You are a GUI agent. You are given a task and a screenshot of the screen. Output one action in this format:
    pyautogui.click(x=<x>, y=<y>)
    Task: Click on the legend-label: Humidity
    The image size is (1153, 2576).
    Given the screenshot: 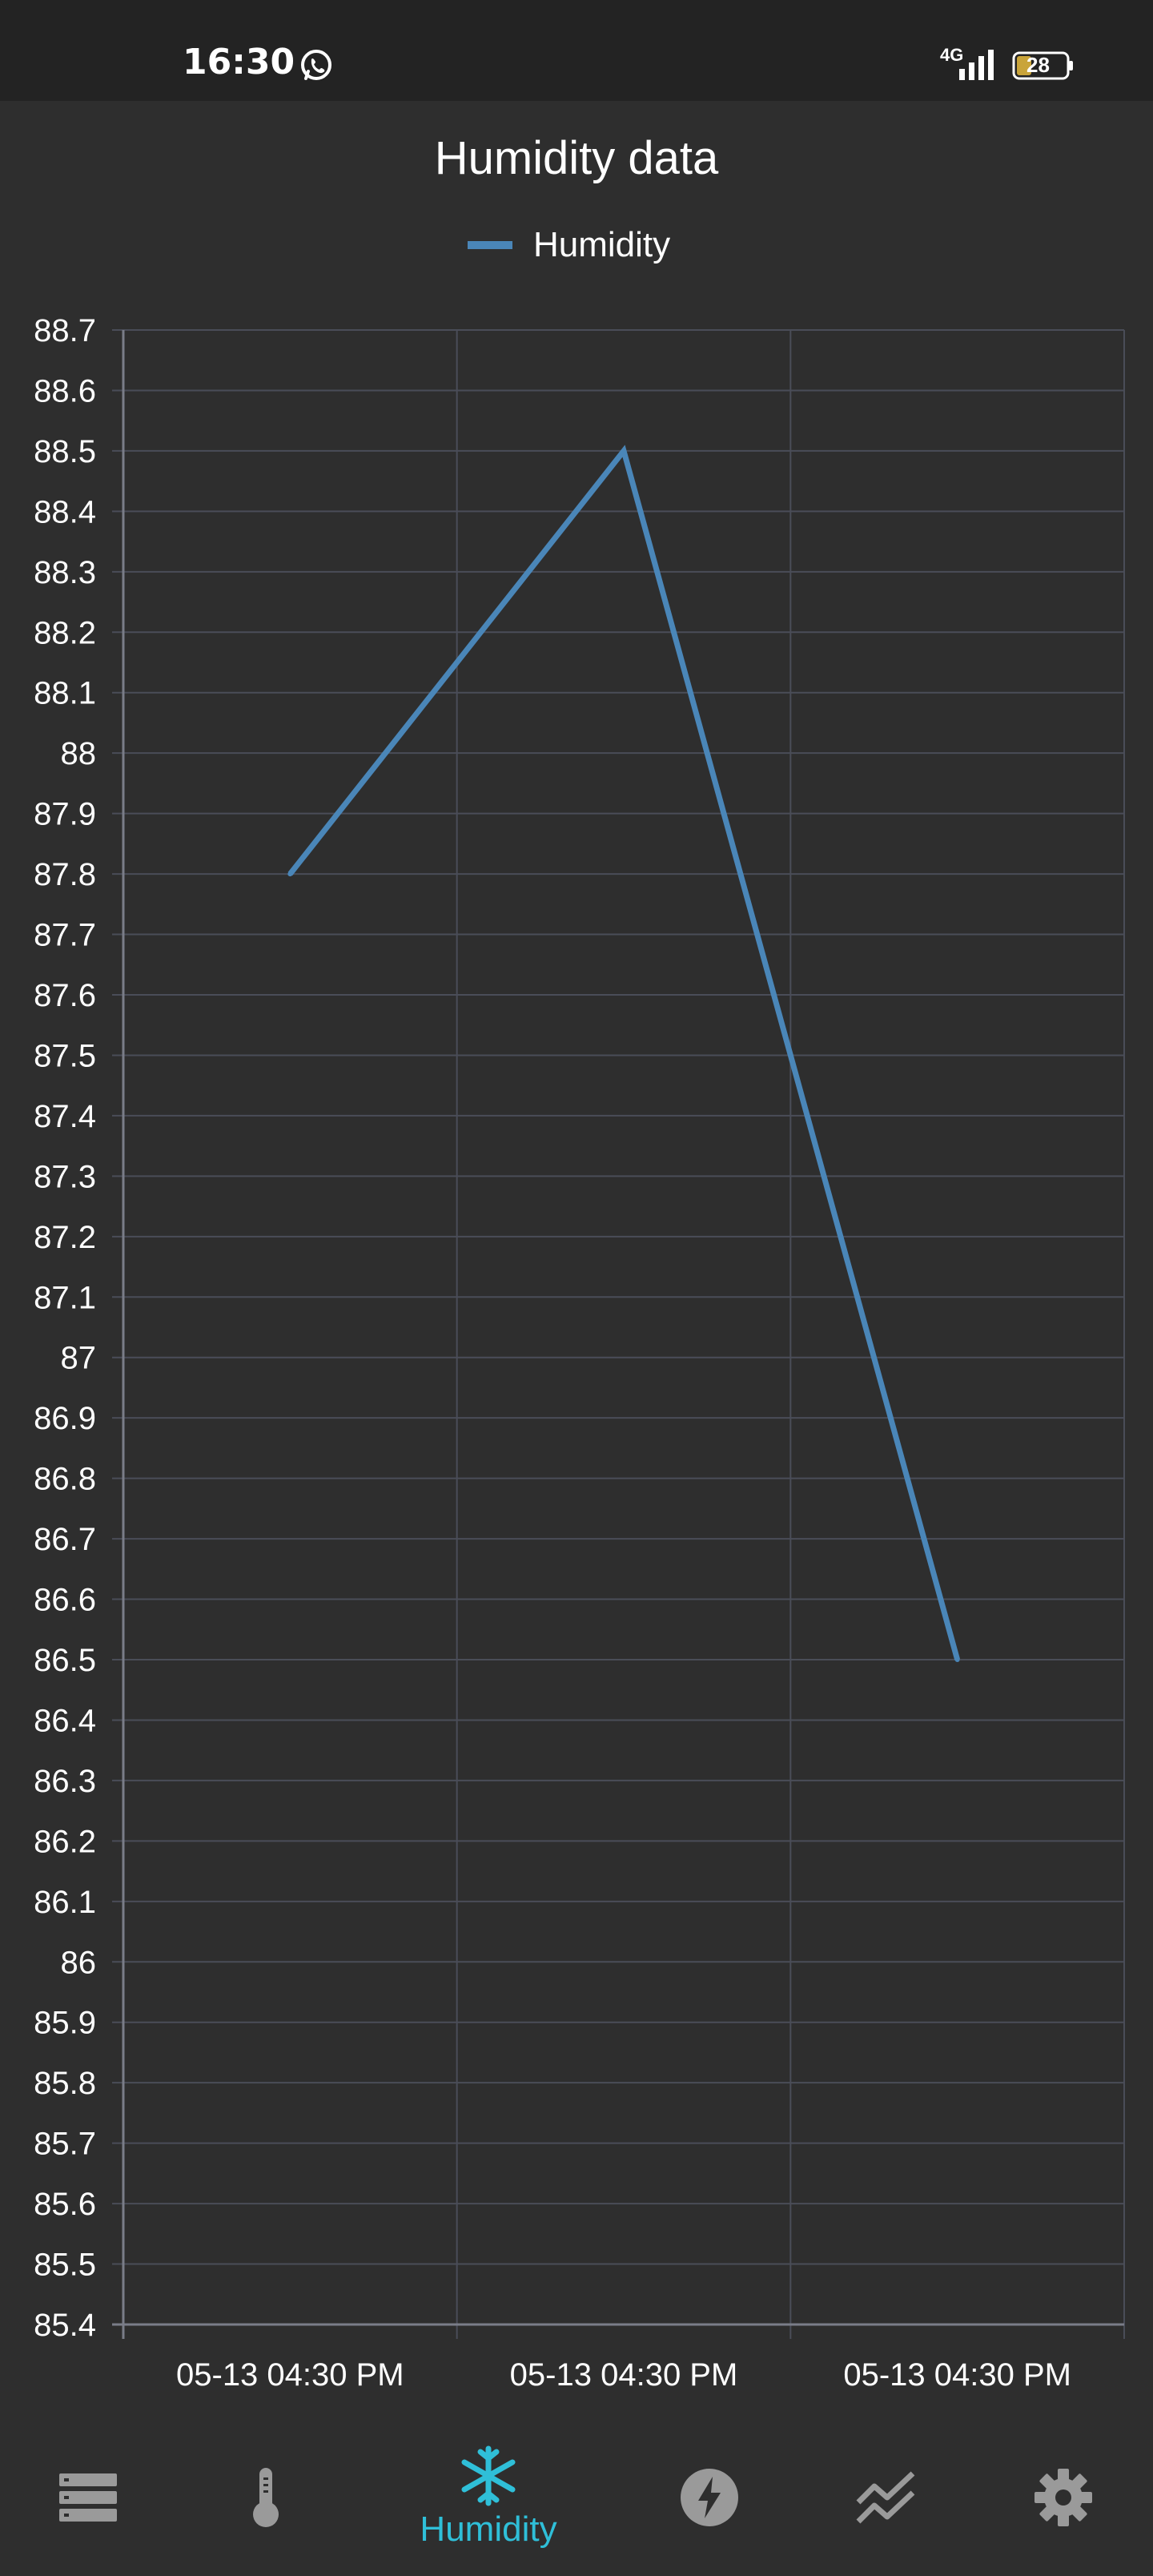 What is the action you would take?
    pyautogui.click(x=602, y=245)
    